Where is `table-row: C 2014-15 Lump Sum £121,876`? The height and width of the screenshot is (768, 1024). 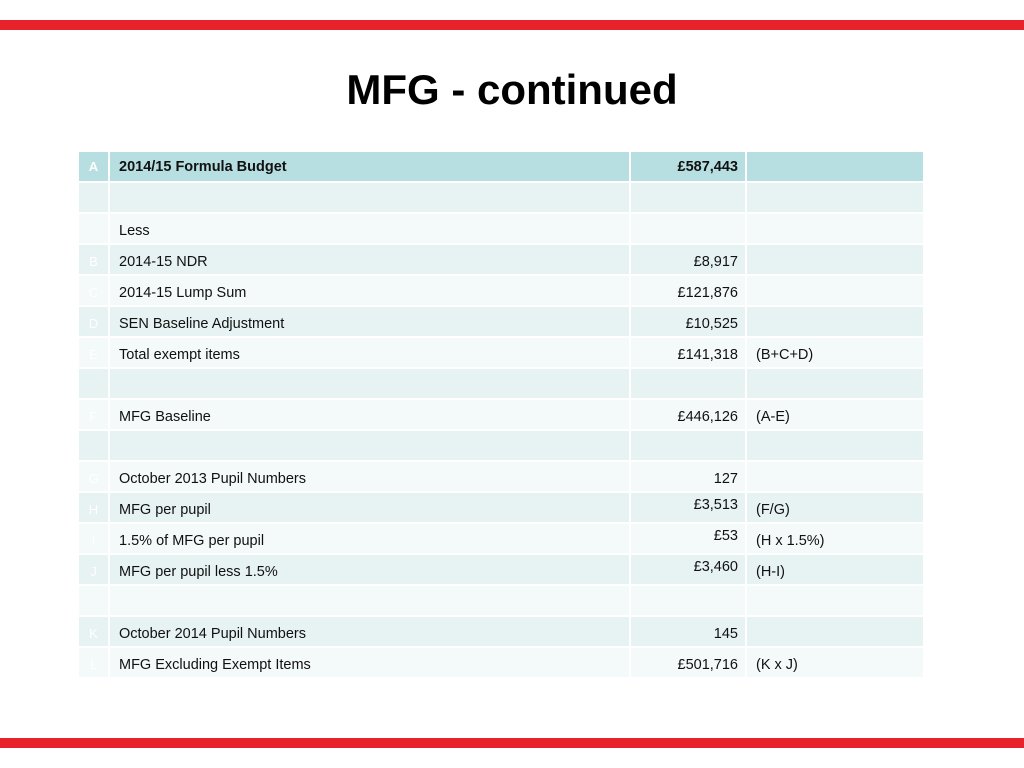
table-row: C 2014-15 Lump Sum £121,876 is located at coordinates (501, 290).